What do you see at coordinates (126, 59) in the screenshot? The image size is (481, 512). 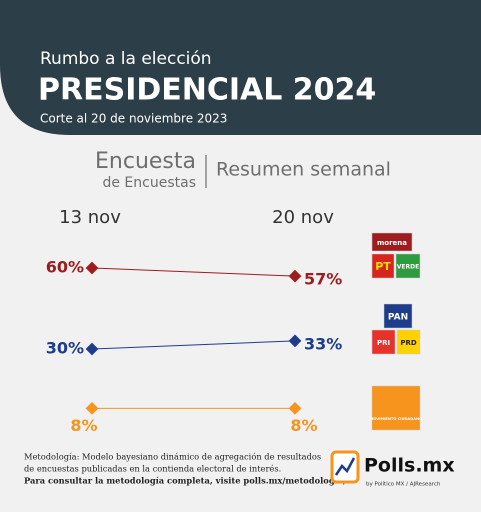 I see `kicker: Rumbo a la elección` at bounding box center [126, 59].